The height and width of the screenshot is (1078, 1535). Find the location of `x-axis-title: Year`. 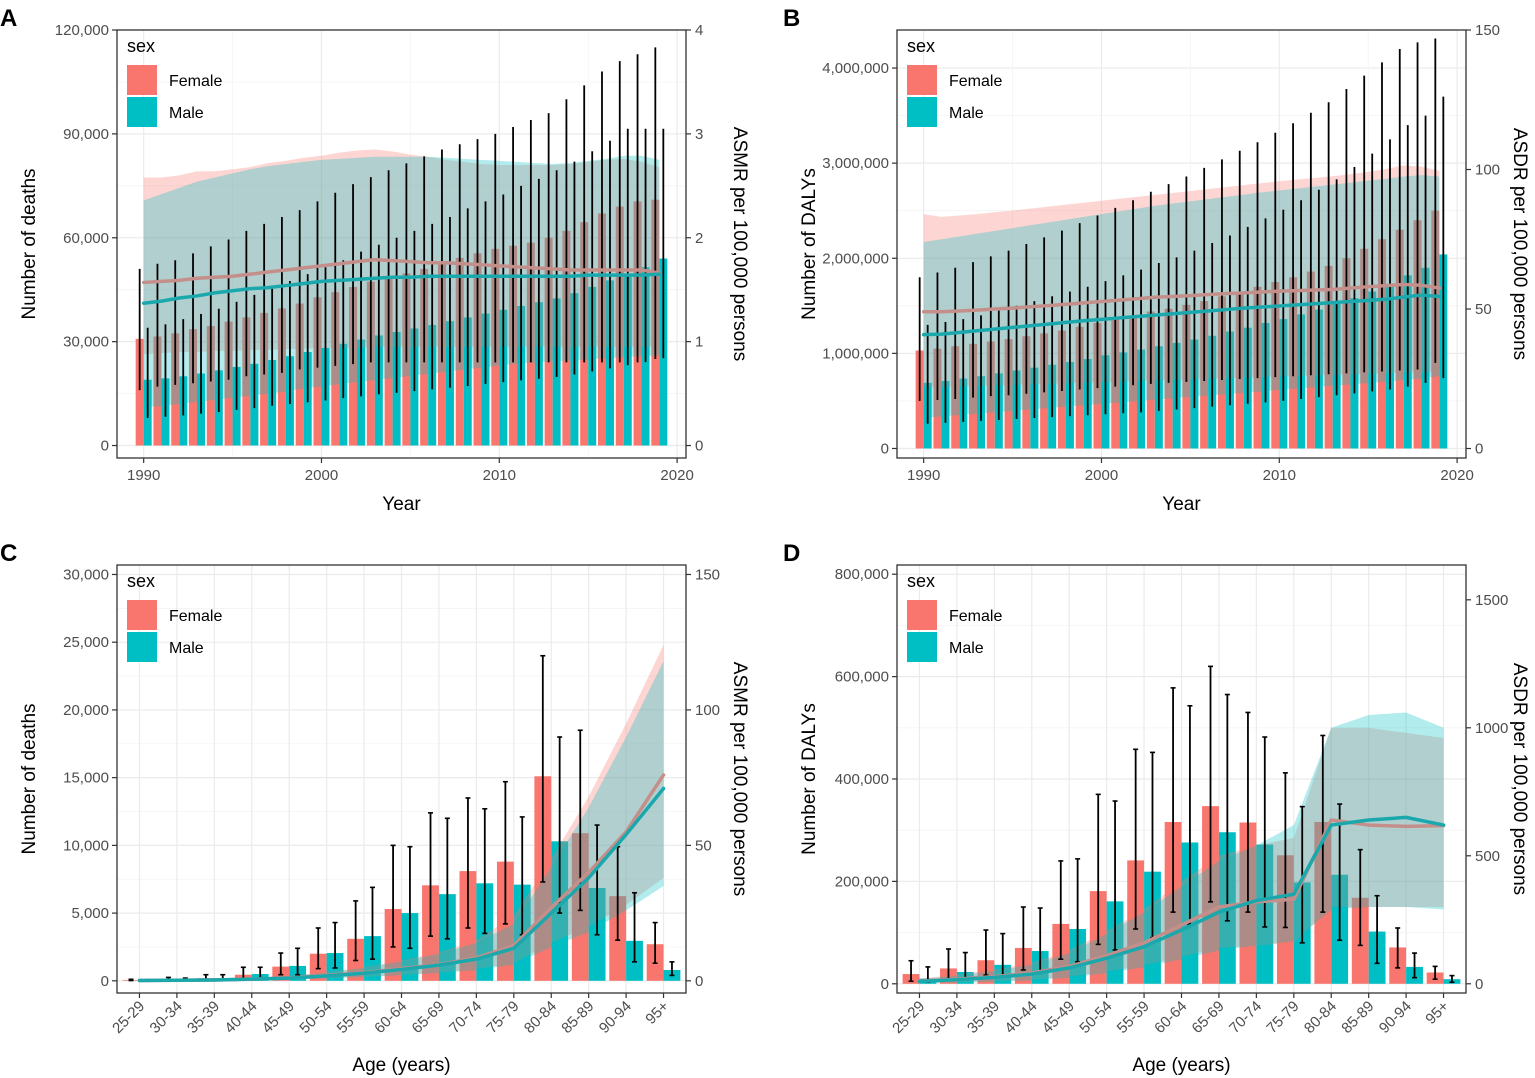

x-axis-title: Year is located at coordinates (401, 504).